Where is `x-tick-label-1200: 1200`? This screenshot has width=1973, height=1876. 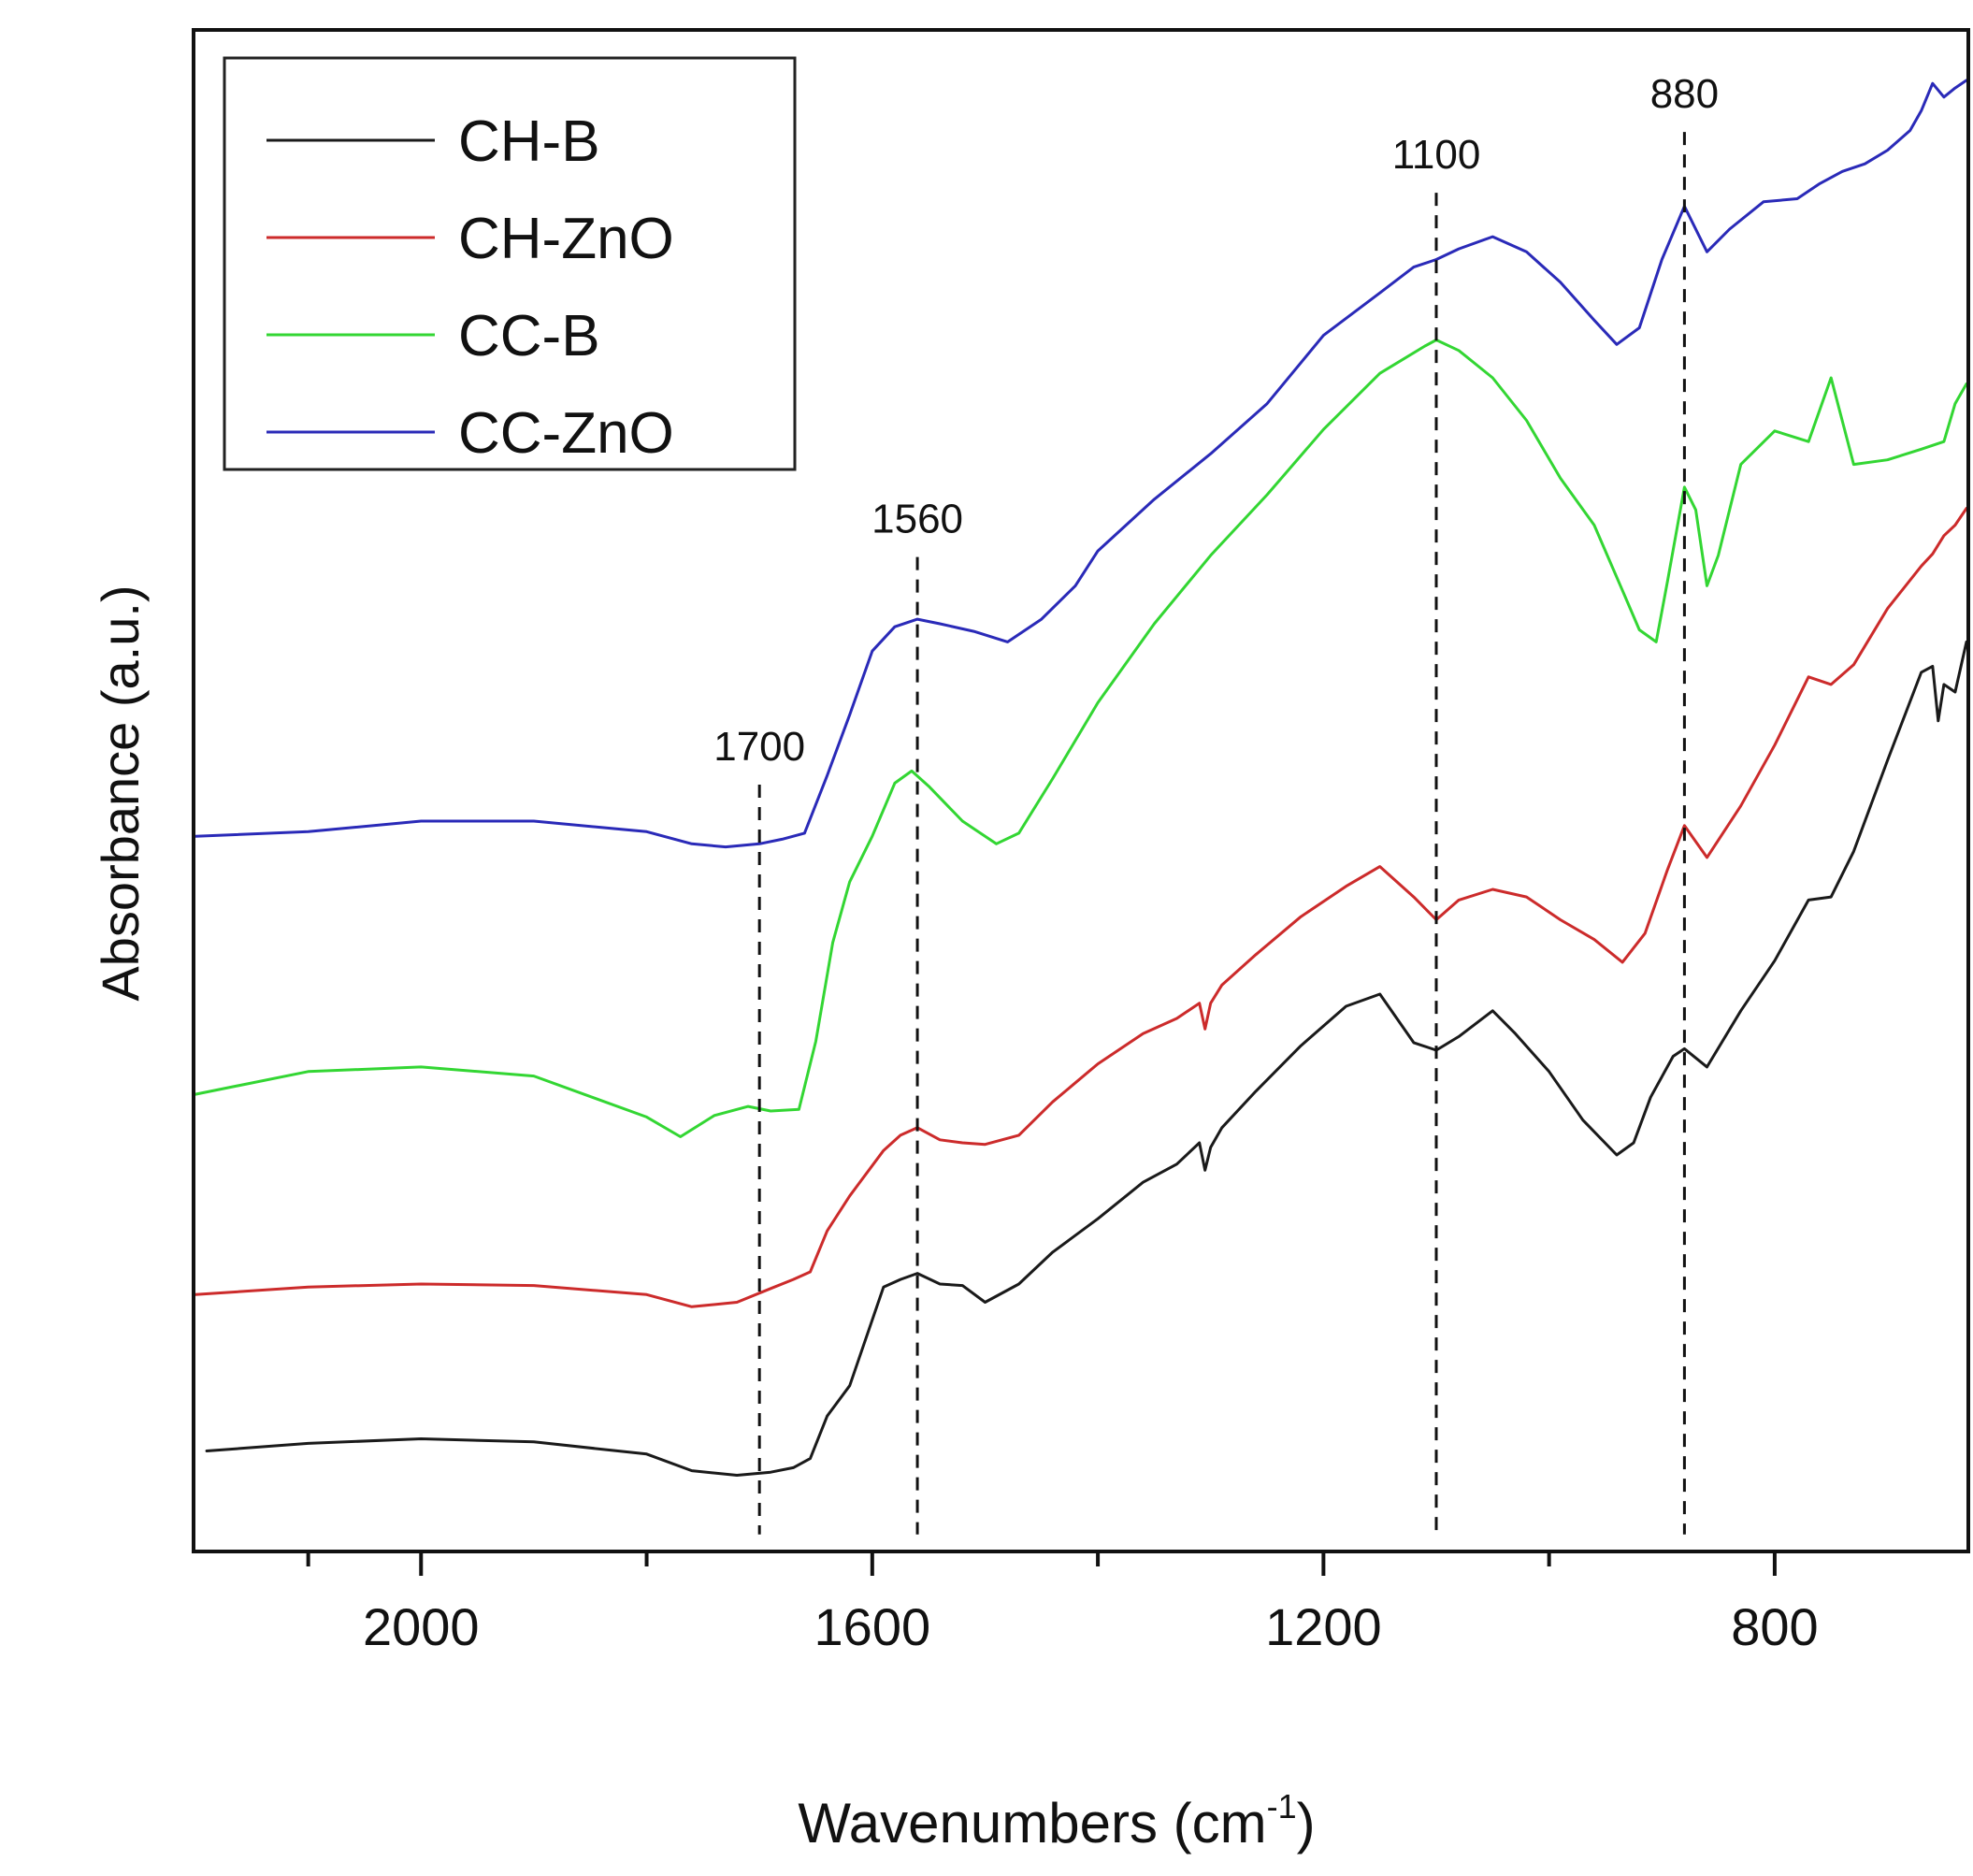 x-tick-label-1200: 1200 is located at coordinates (1323, 1627).